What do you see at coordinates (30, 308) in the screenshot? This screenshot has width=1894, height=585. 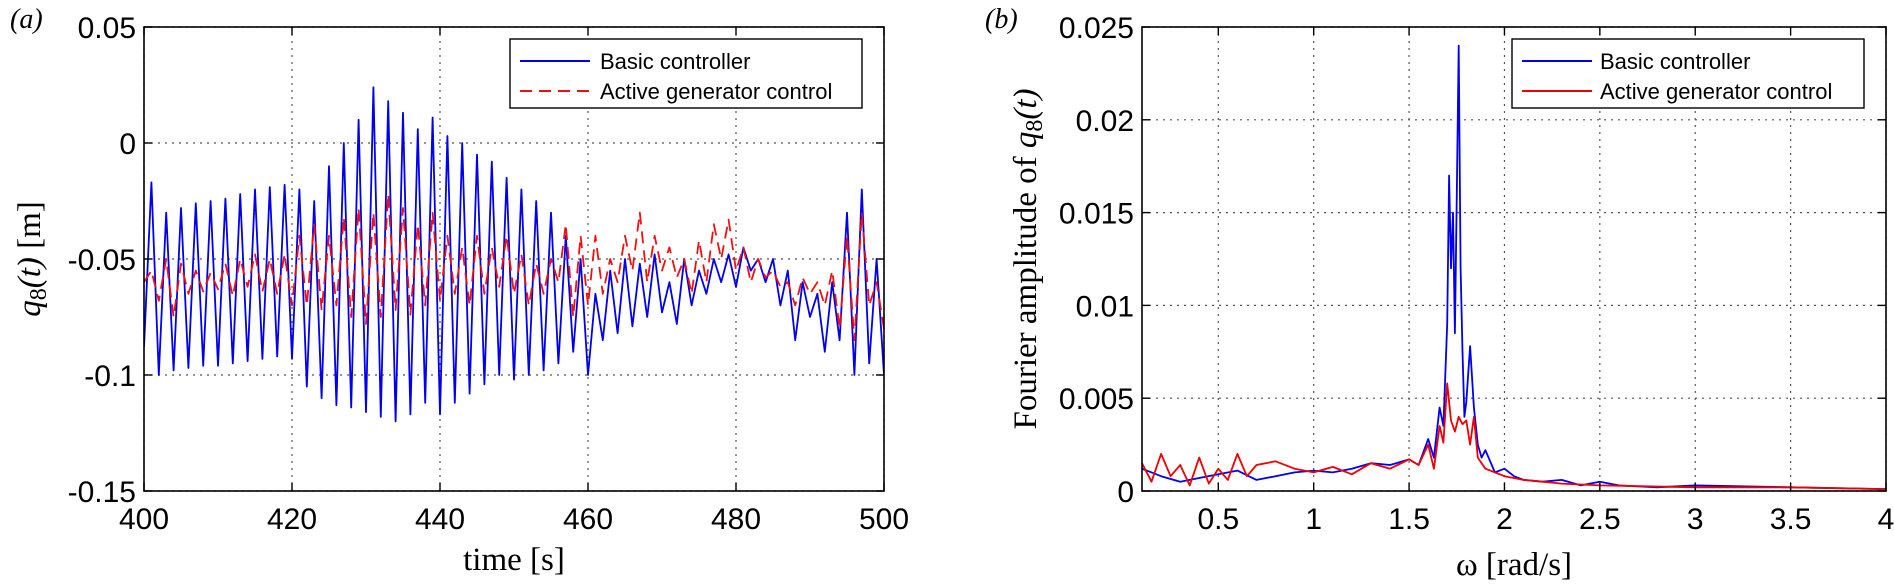 I see `y-label-var-a: q` at bounding box center [30, 308].